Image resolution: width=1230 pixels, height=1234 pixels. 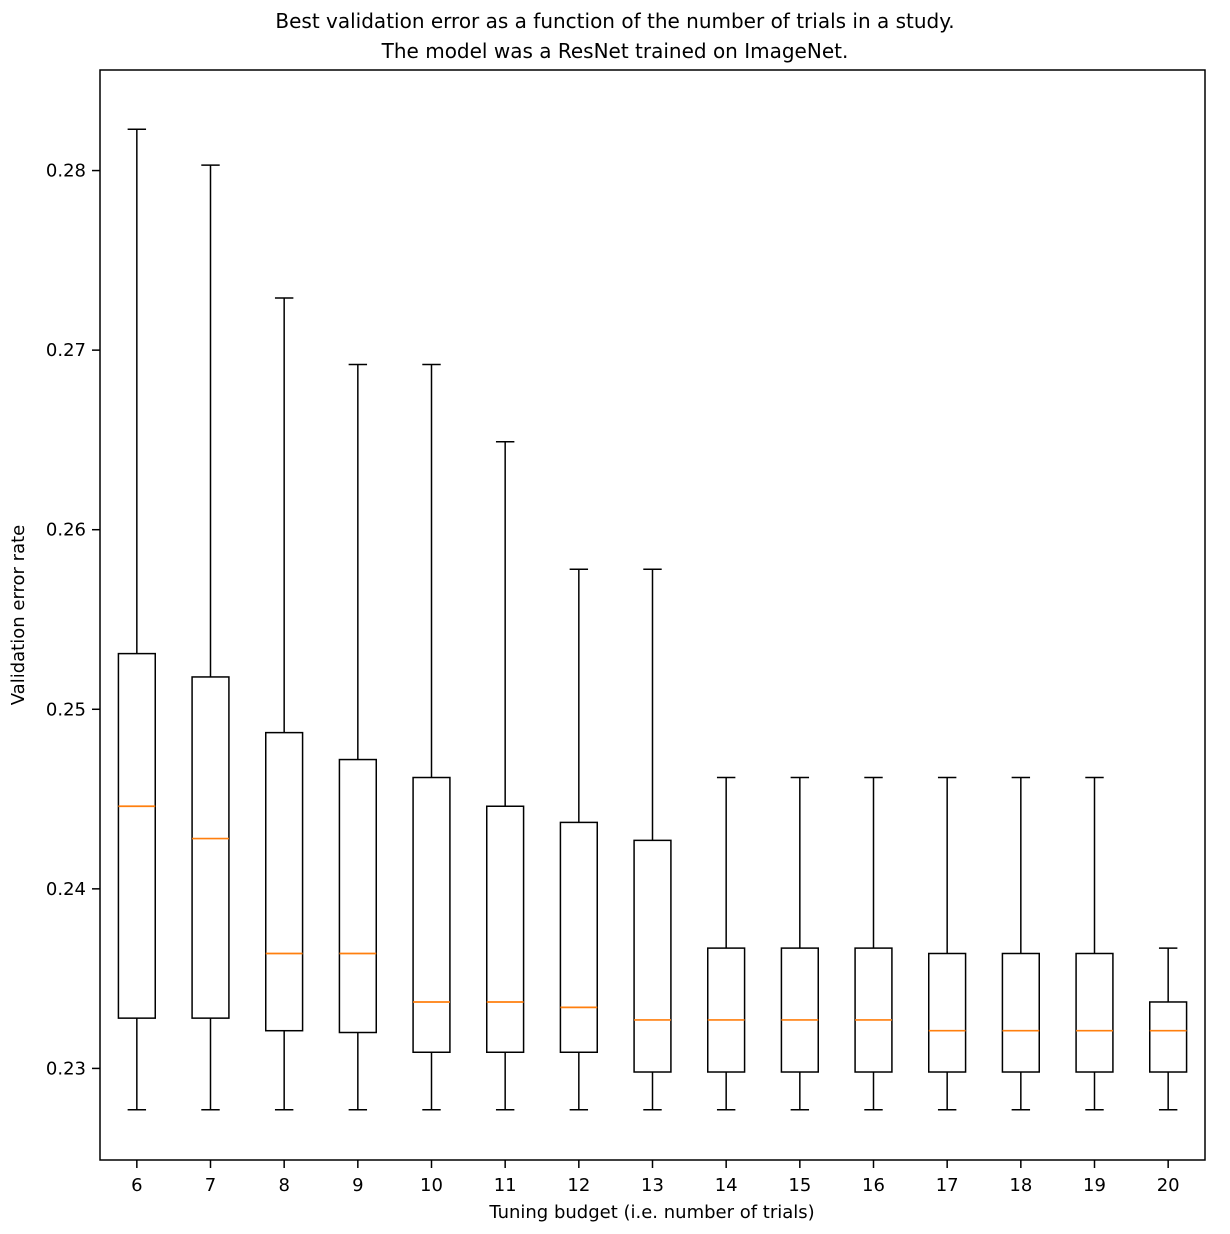 I want to click on x-tick-label: 18, so click(x=1020, y=1185).